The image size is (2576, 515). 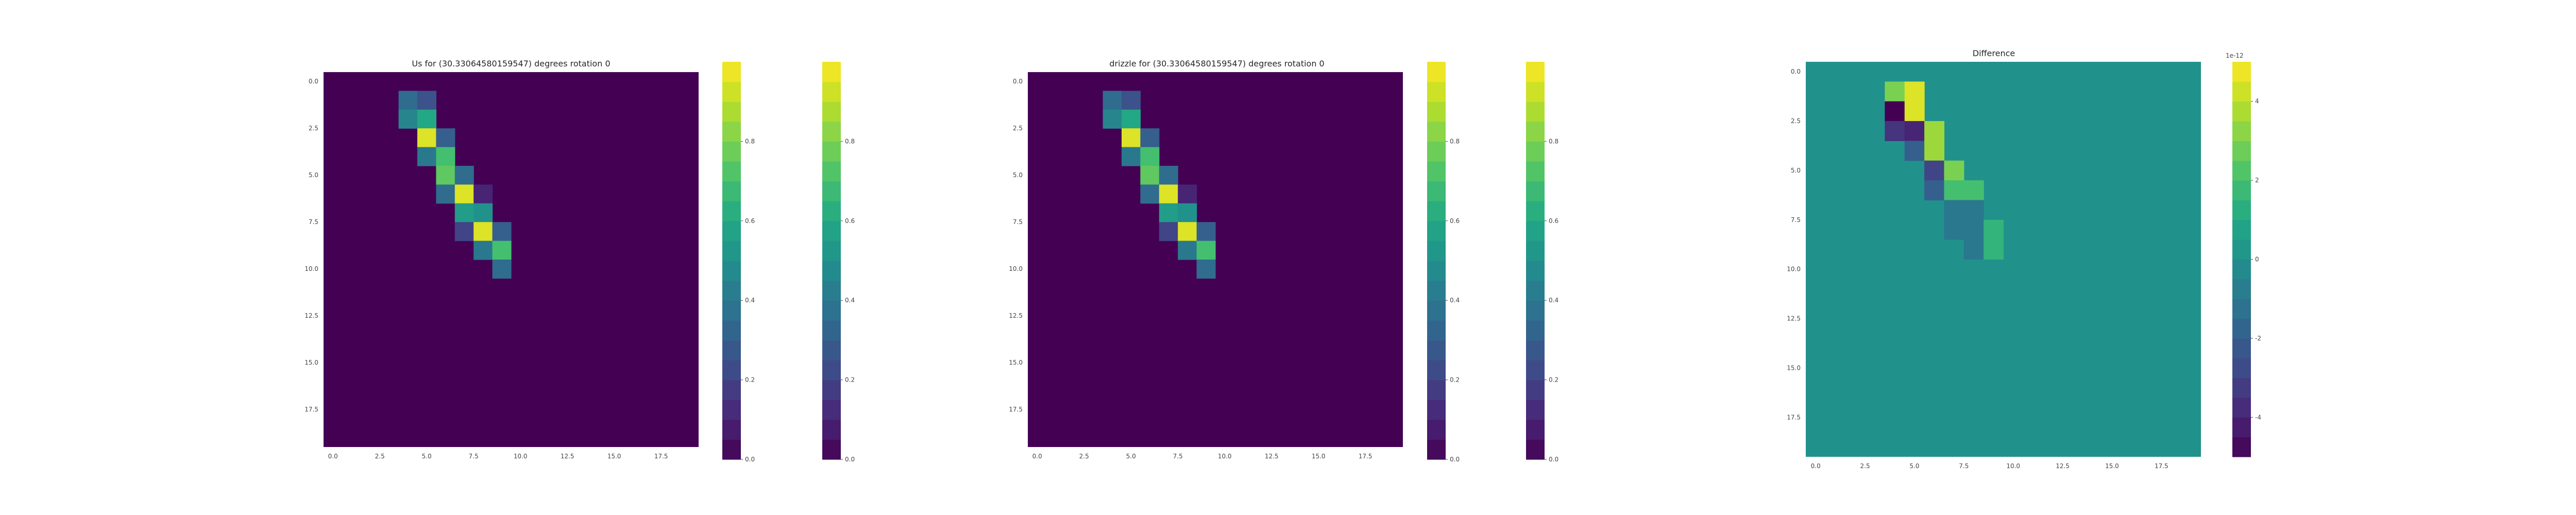 I want to click on x-tick-label: 10.0, so click(x=2013, y=466).